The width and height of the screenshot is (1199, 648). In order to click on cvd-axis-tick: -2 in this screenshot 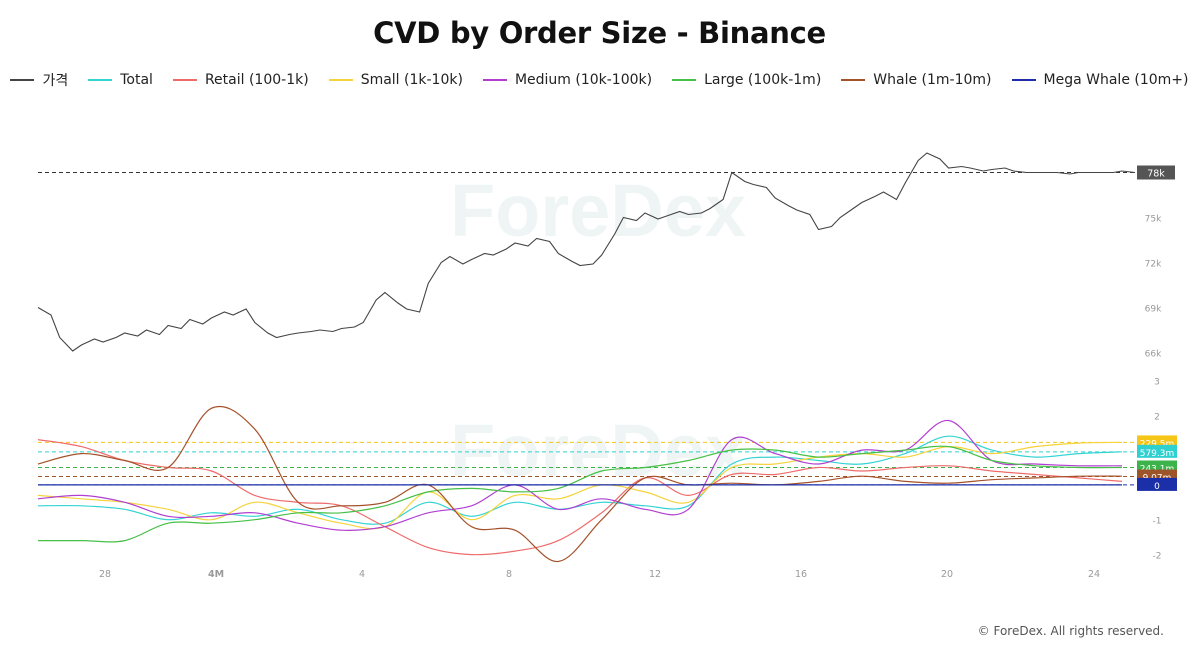, I will do `click(1157, 557)`.